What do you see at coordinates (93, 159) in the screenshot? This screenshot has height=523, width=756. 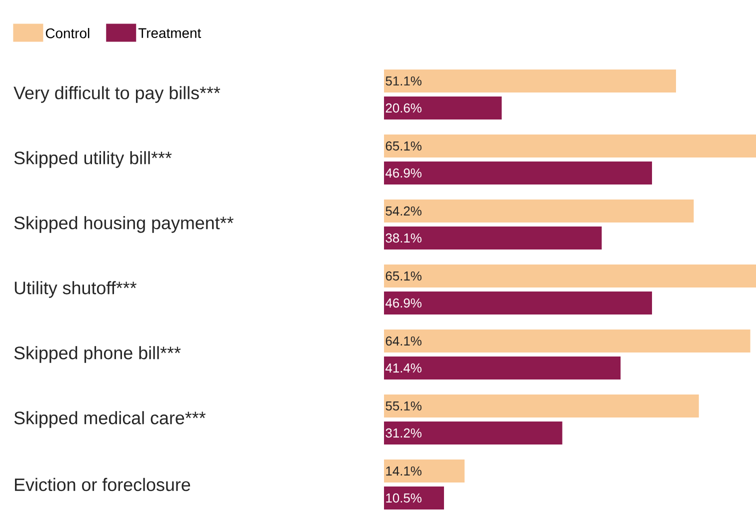 I see `y-tick-label: Skipped utility bill***` at bounding box center [93, 159].